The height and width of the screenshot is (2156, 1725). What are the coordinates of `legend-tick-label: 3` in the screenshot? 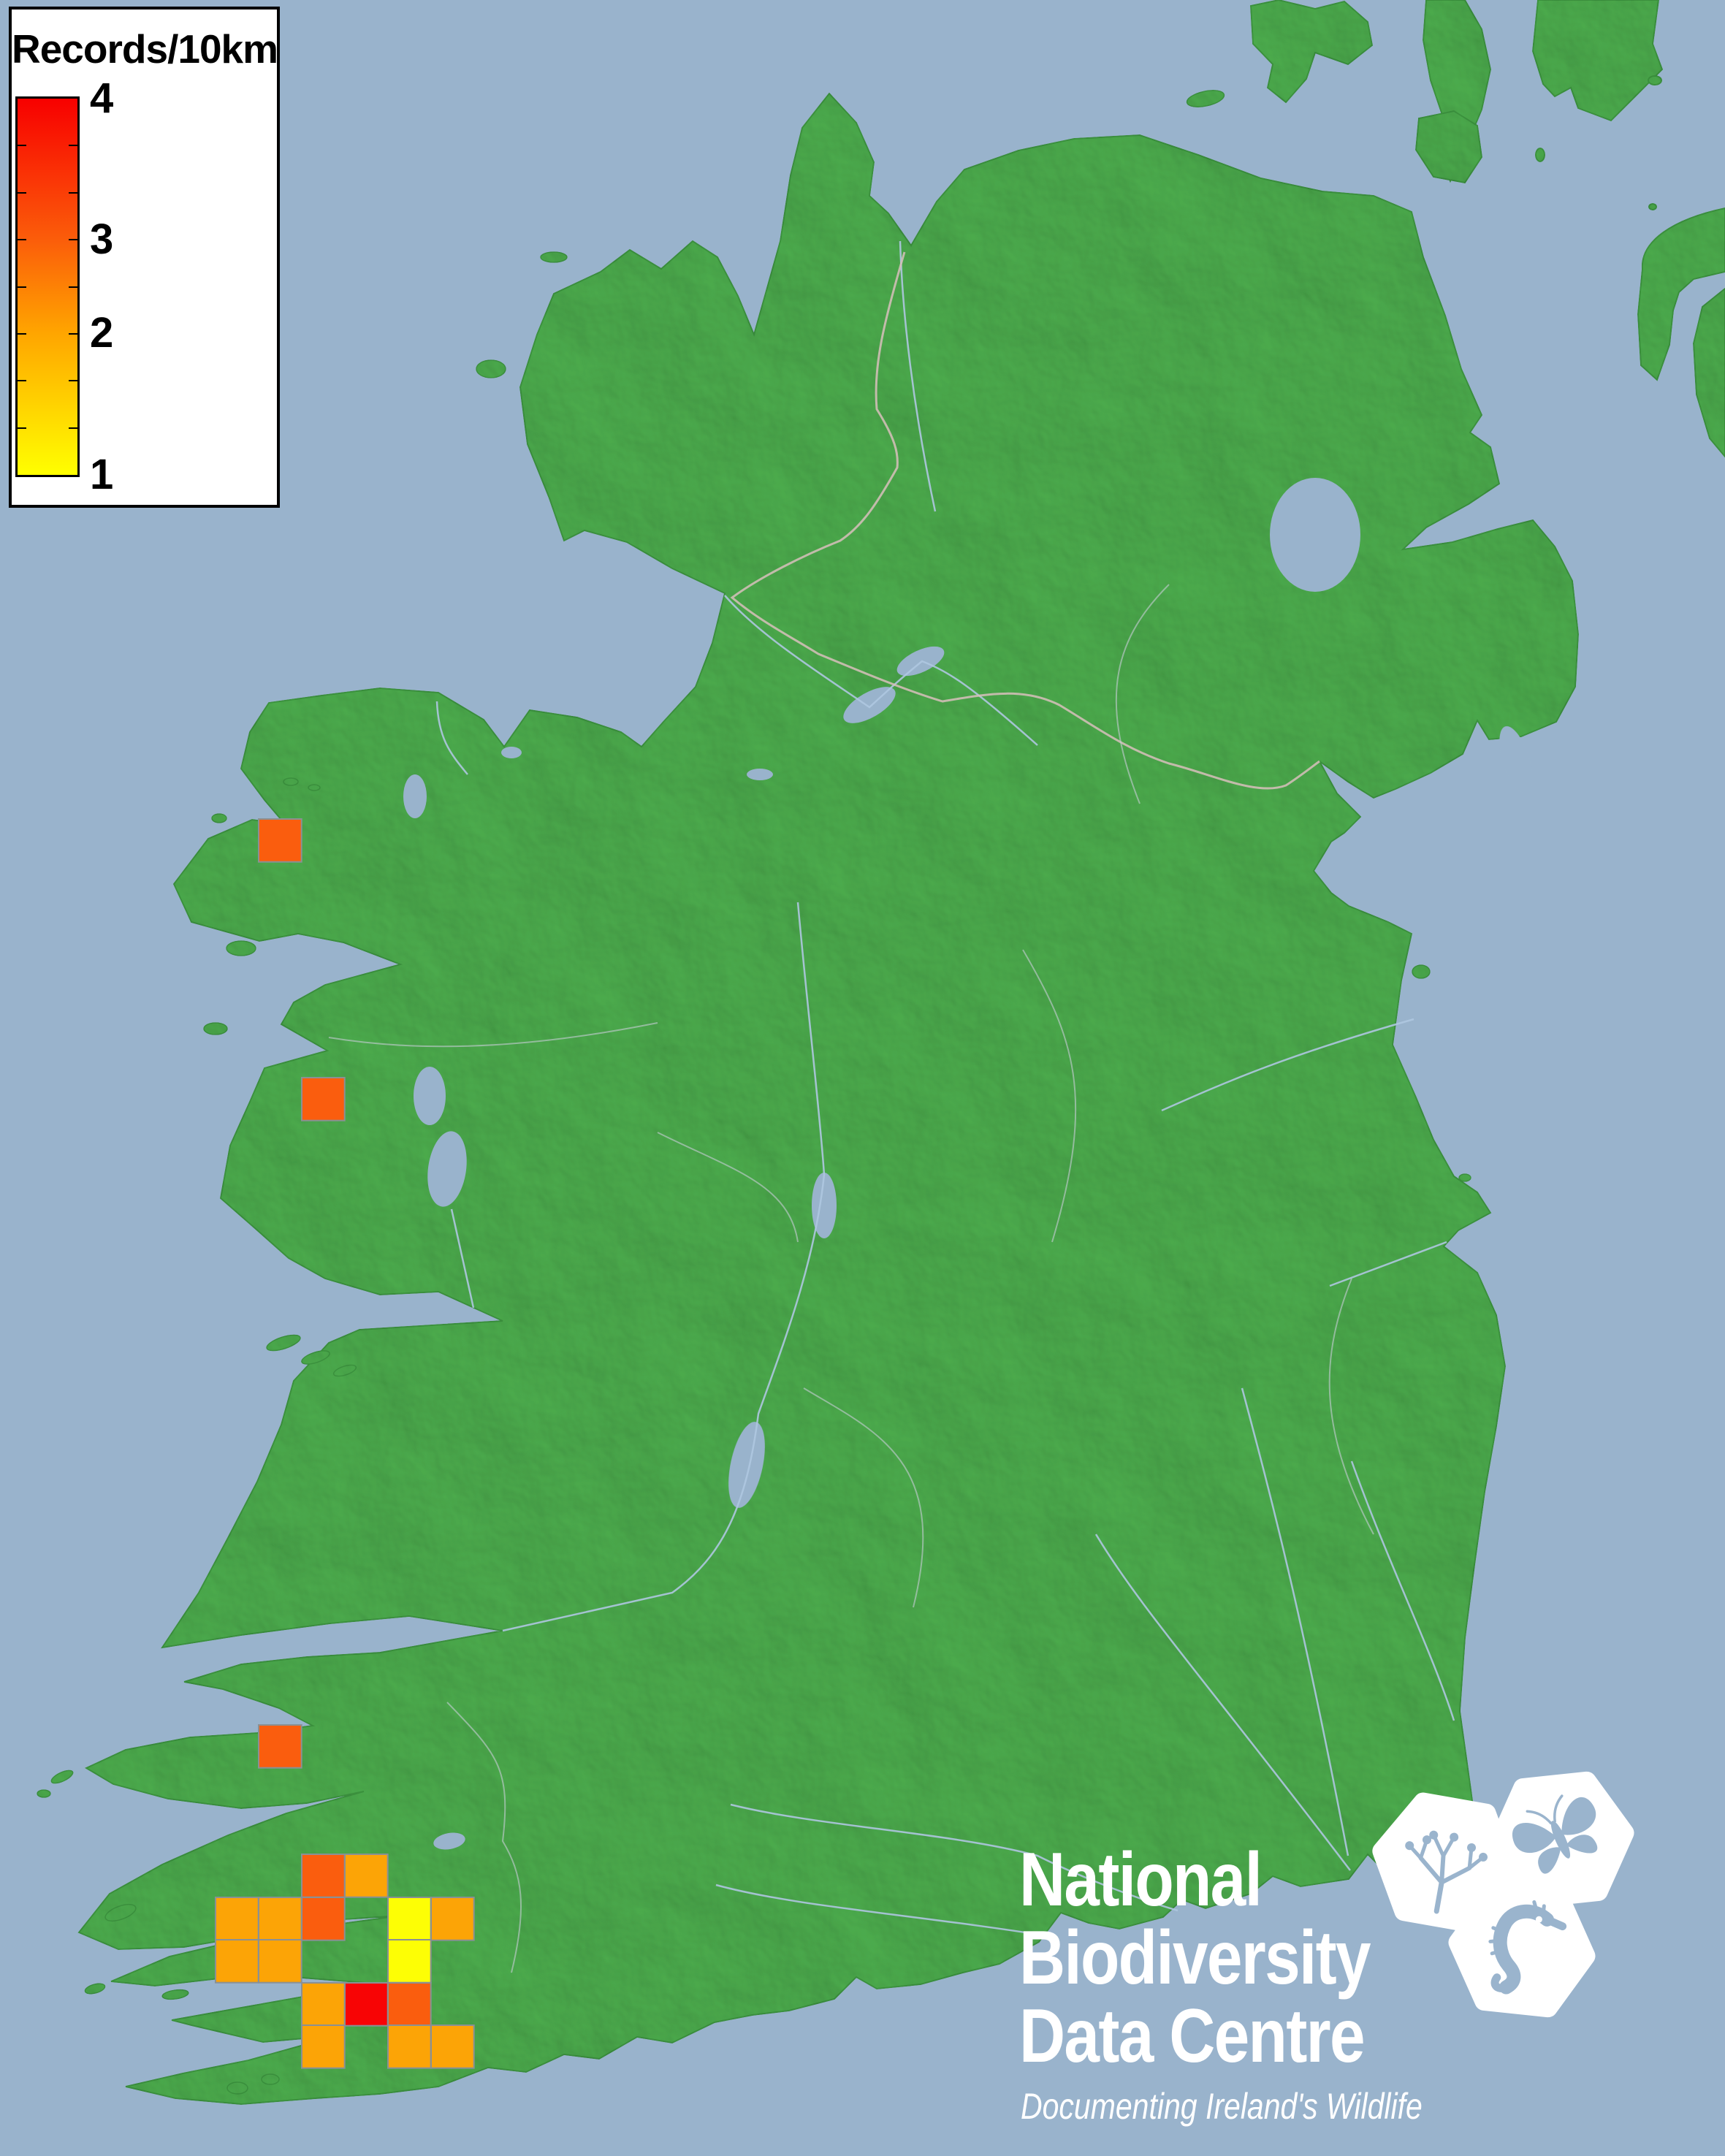 It's located at (102, 240).